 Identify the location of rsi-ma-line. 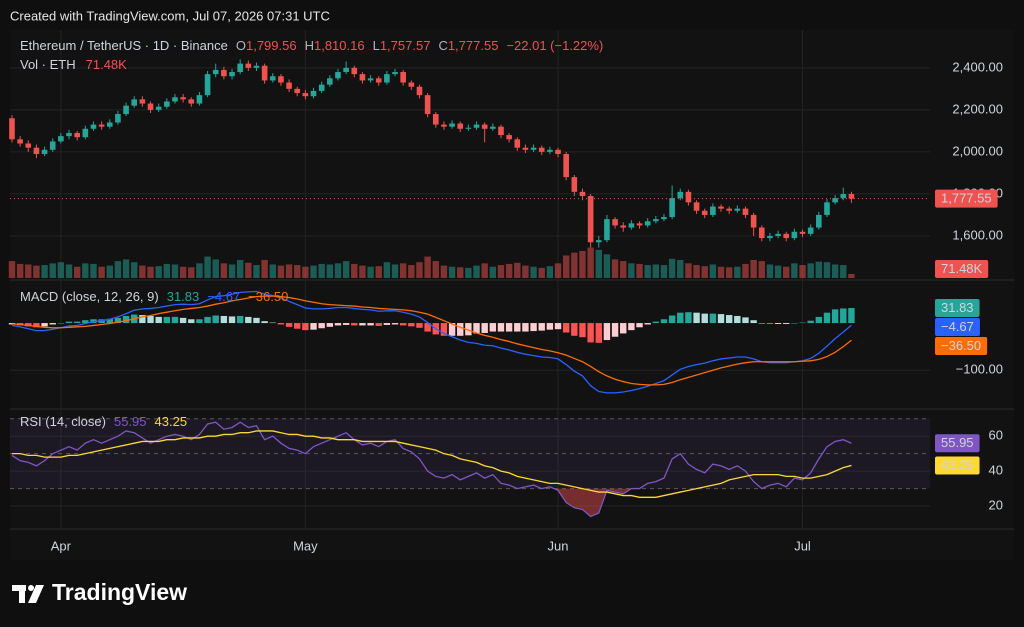
(431, 464).